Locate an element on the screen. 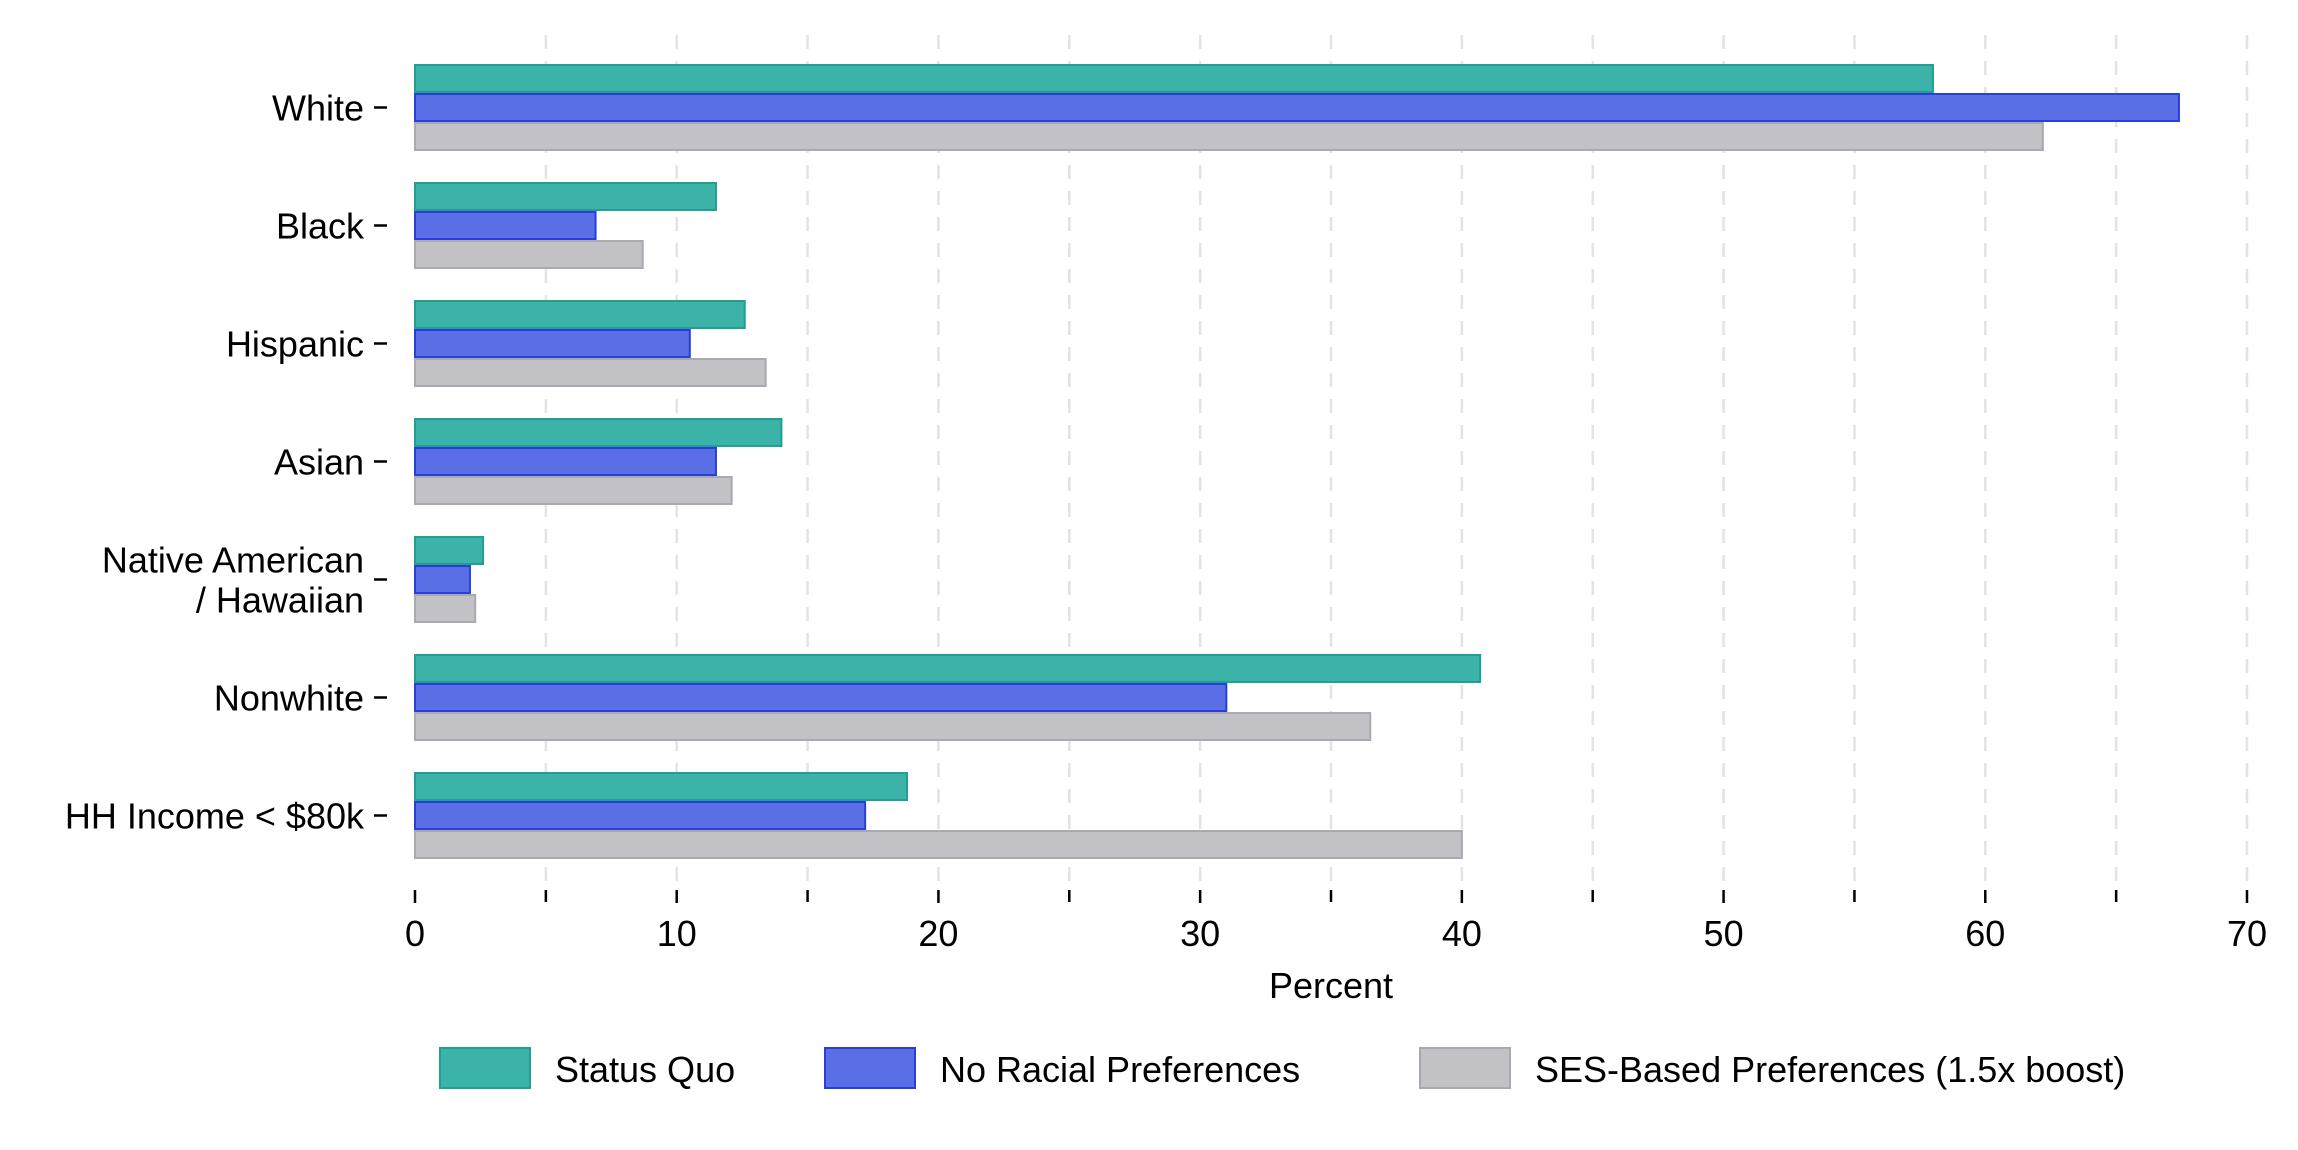 The image size is (2298, 1150). y-tick-label: HH Income < $80k is located at coordinates (215, 816).